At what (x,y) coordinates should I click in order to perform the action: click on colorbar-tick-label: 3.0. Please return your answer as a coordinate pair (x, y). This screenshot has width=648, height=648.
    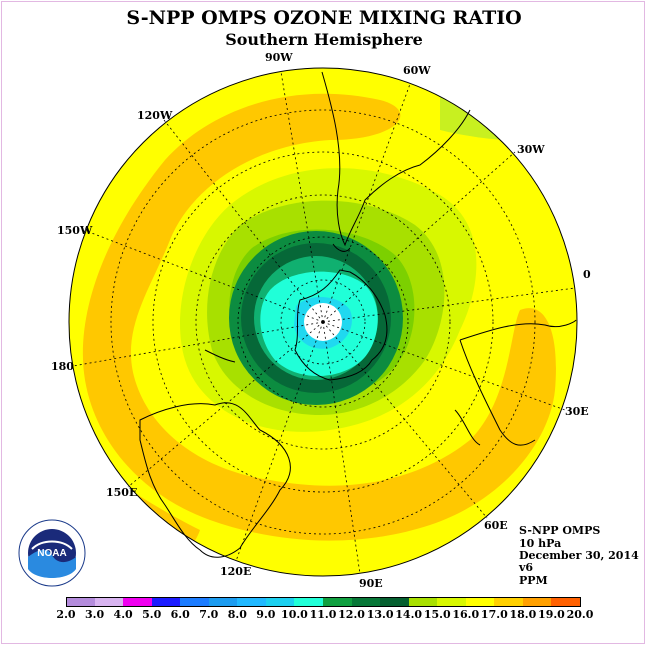
    Looking at the image, I should click on (94, 614).